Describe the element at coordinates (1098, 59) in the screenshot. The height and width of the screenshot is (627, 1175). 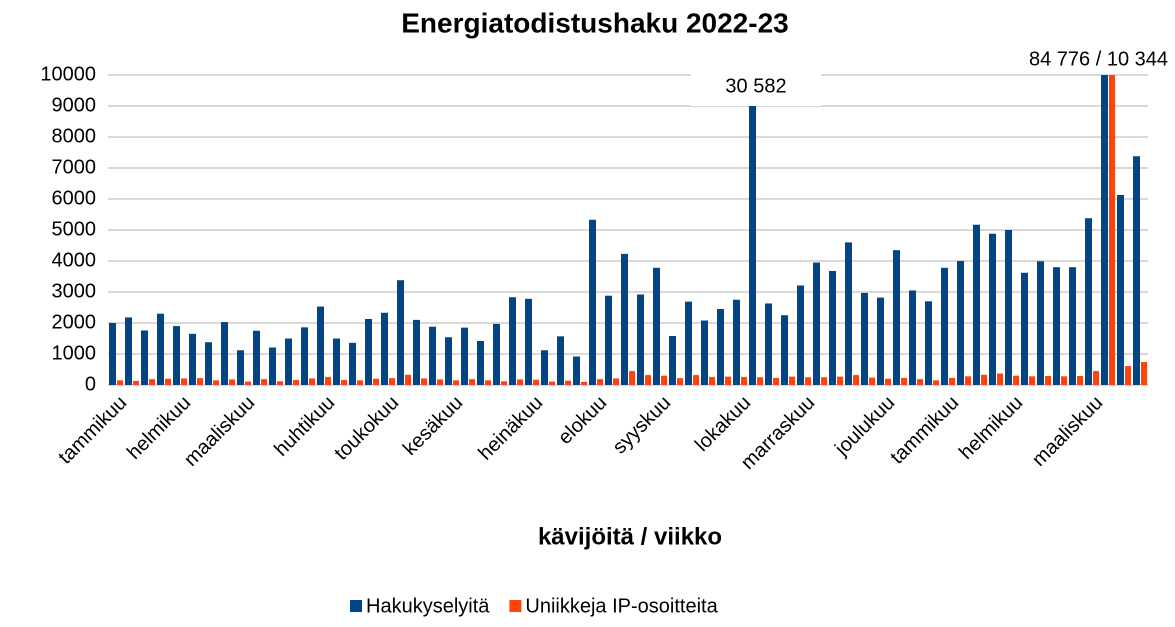
I see `annotation: 84 776 / 10 344` at that location.